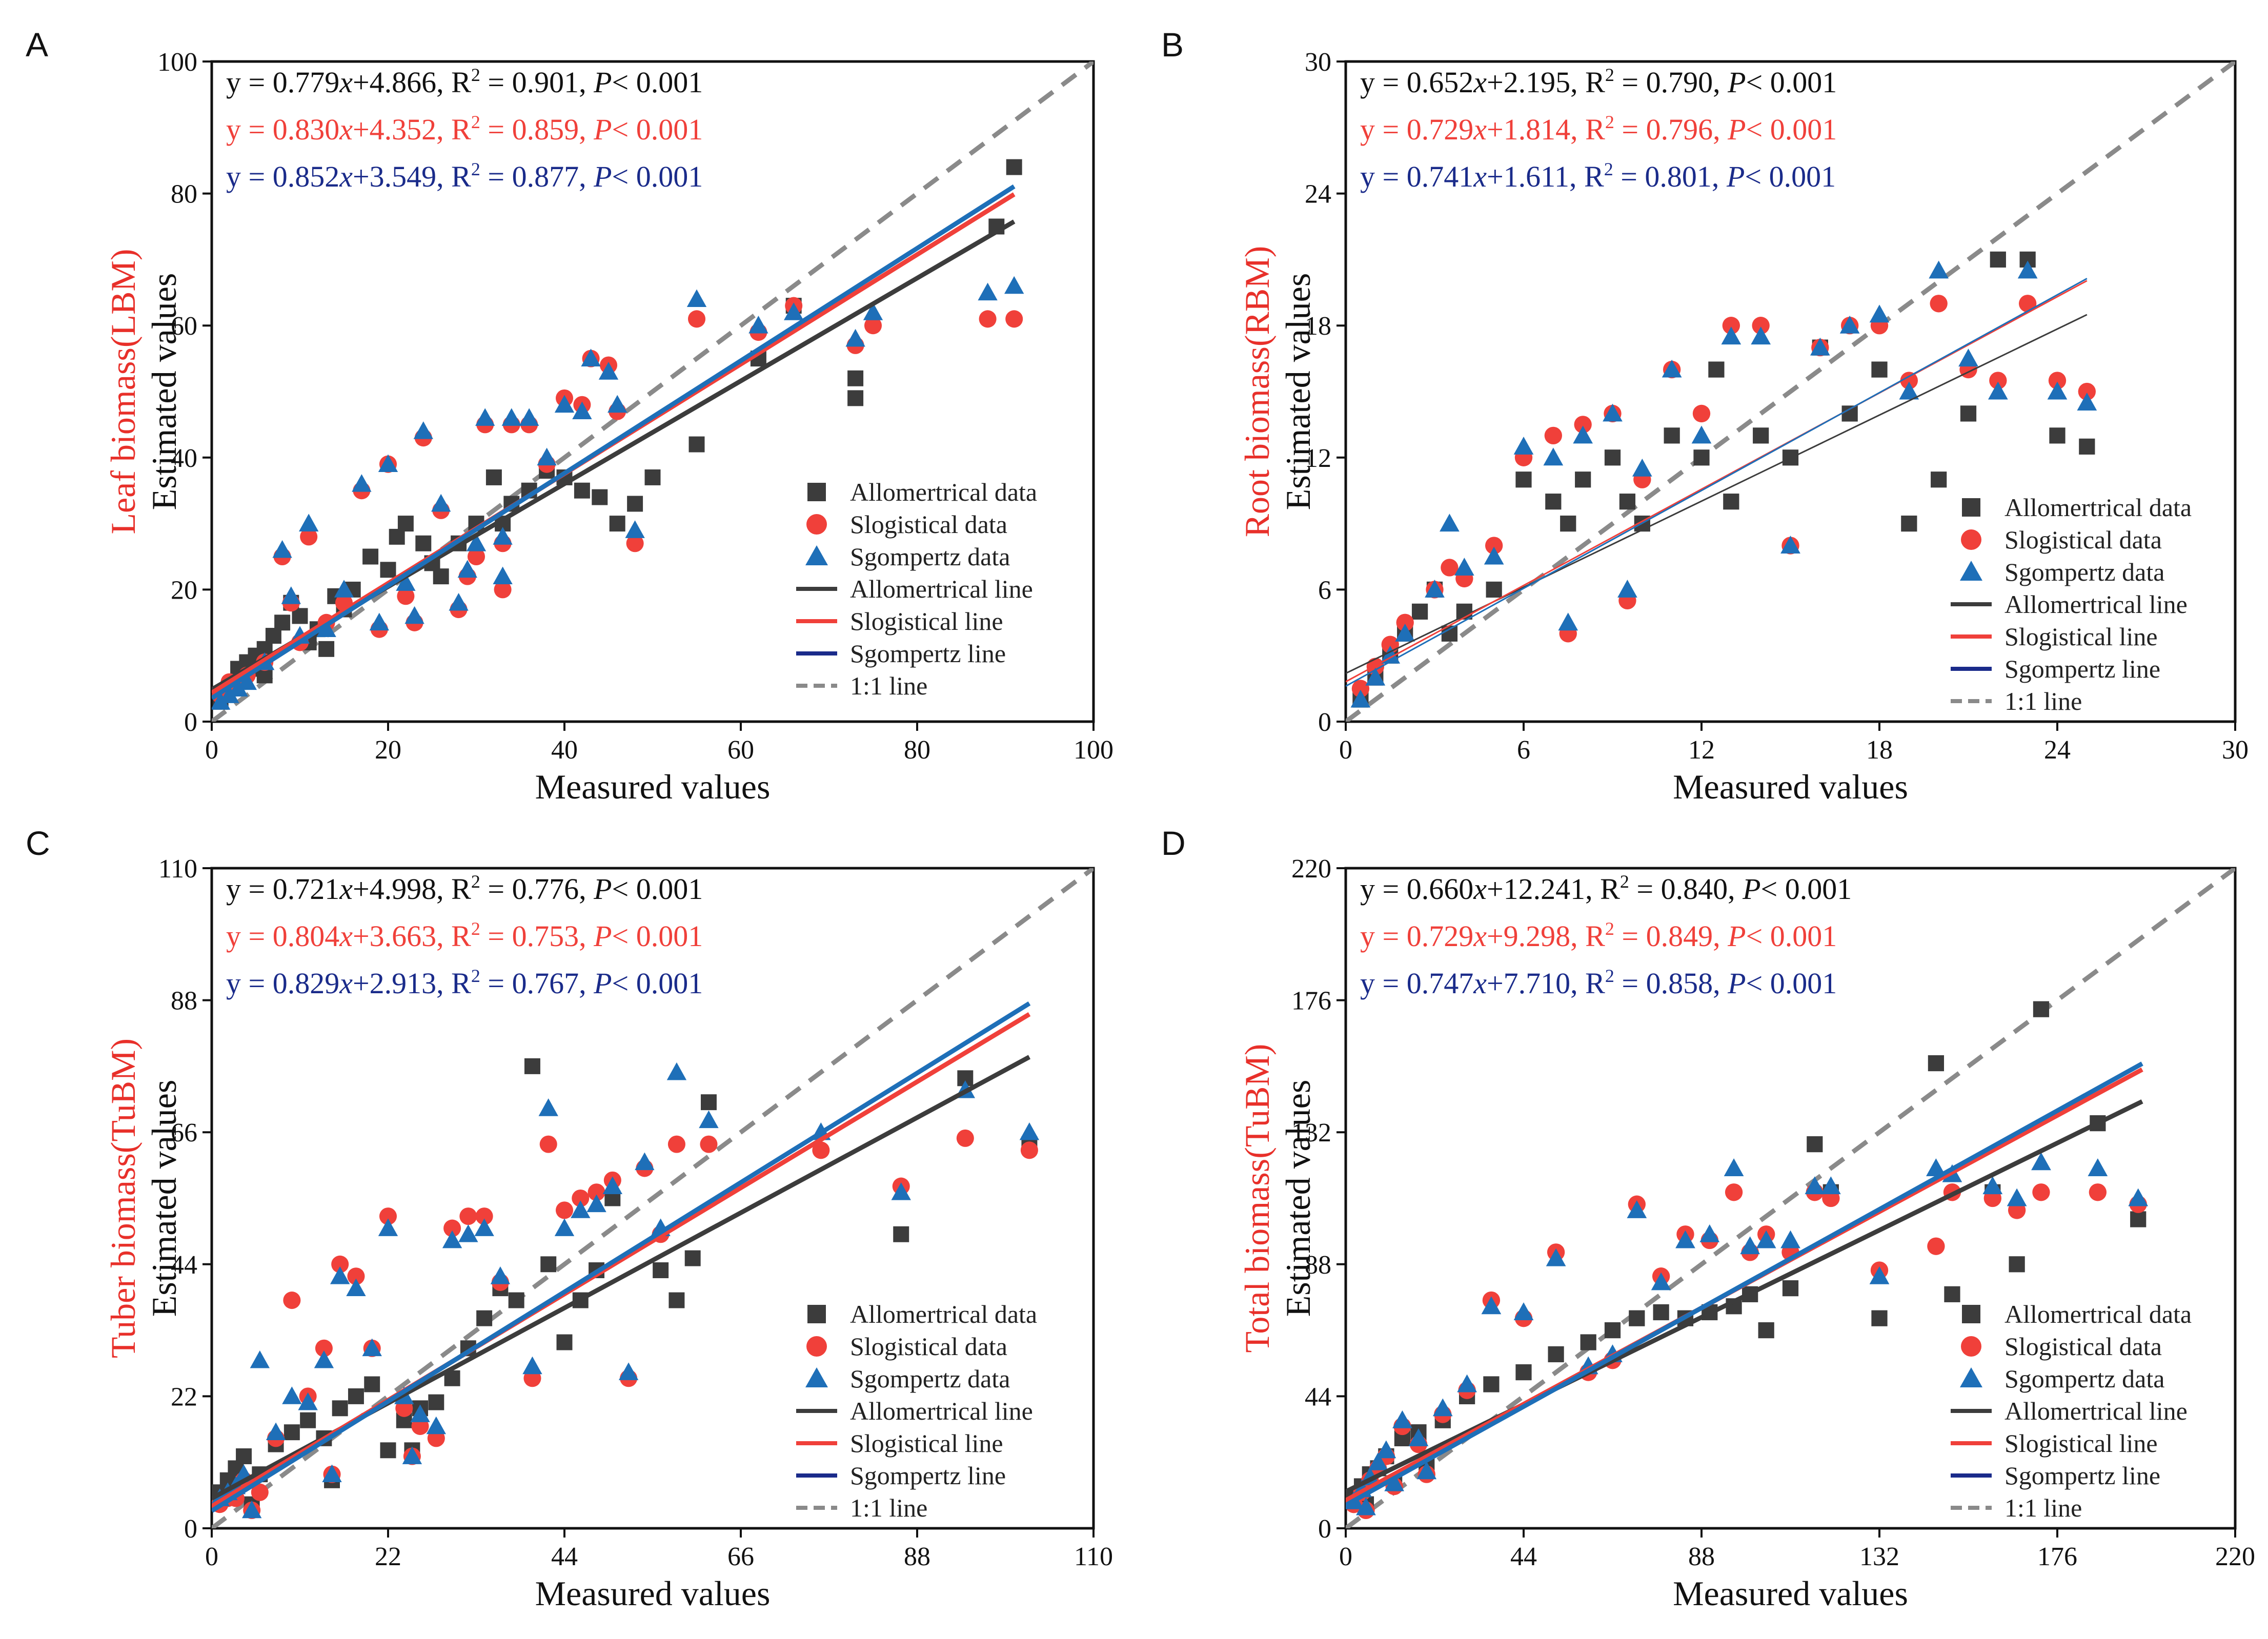 This screenshot has height=1639, width=2268. I want to click on x-tick-label: 18, so click(1879, 750).